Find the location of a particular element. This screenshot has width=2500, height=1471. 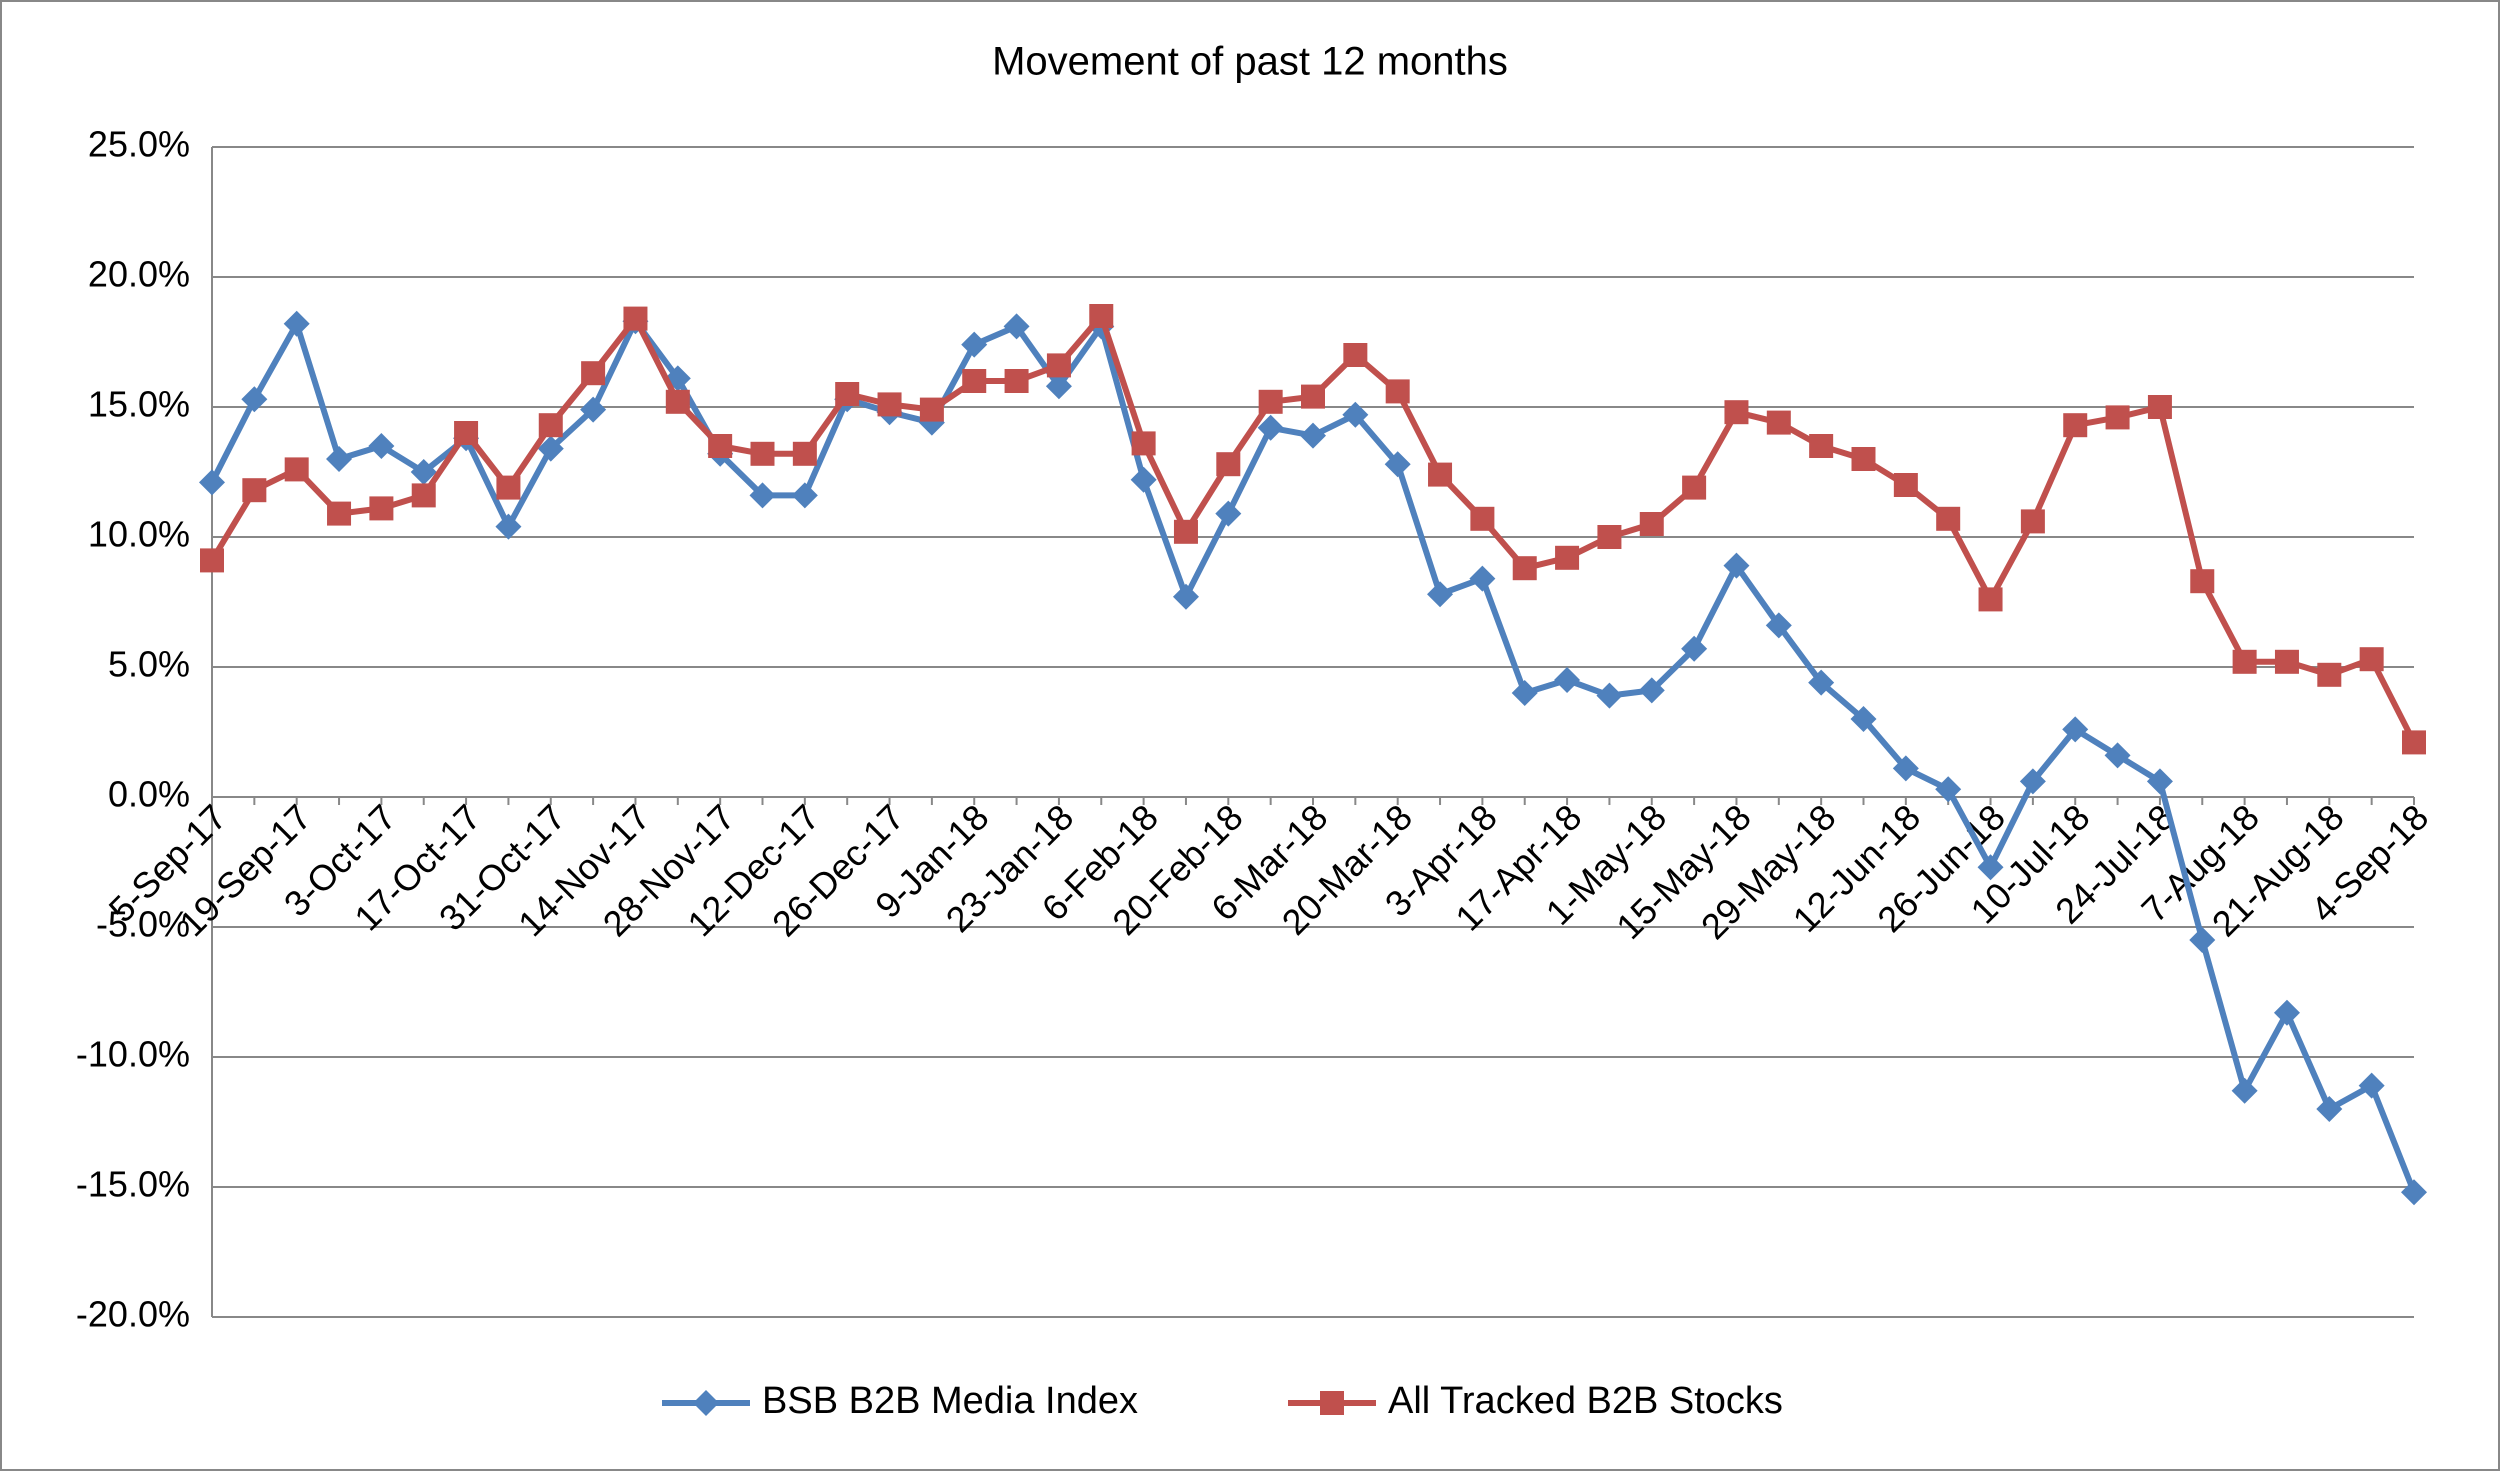

y-tick-label: 5.0% is located at coordinates (149, 664).